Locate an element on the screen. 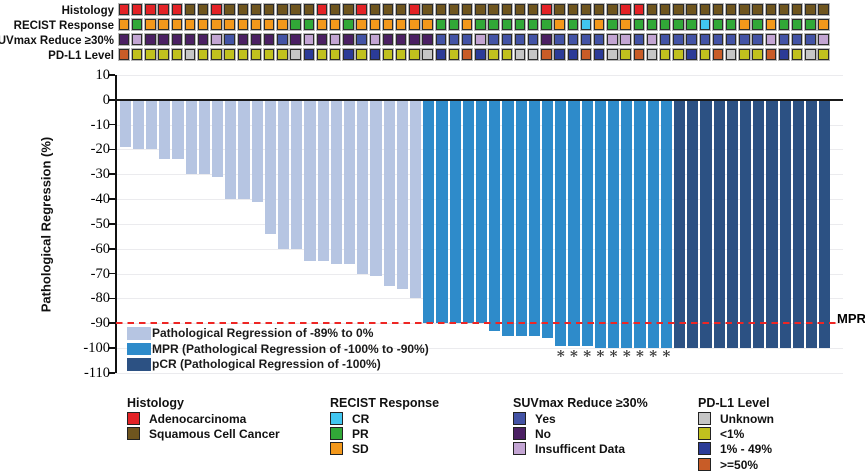 The width and height of the screenshot is (865, 472). legend-item-label: Yes is located at coordinates (545, 419).